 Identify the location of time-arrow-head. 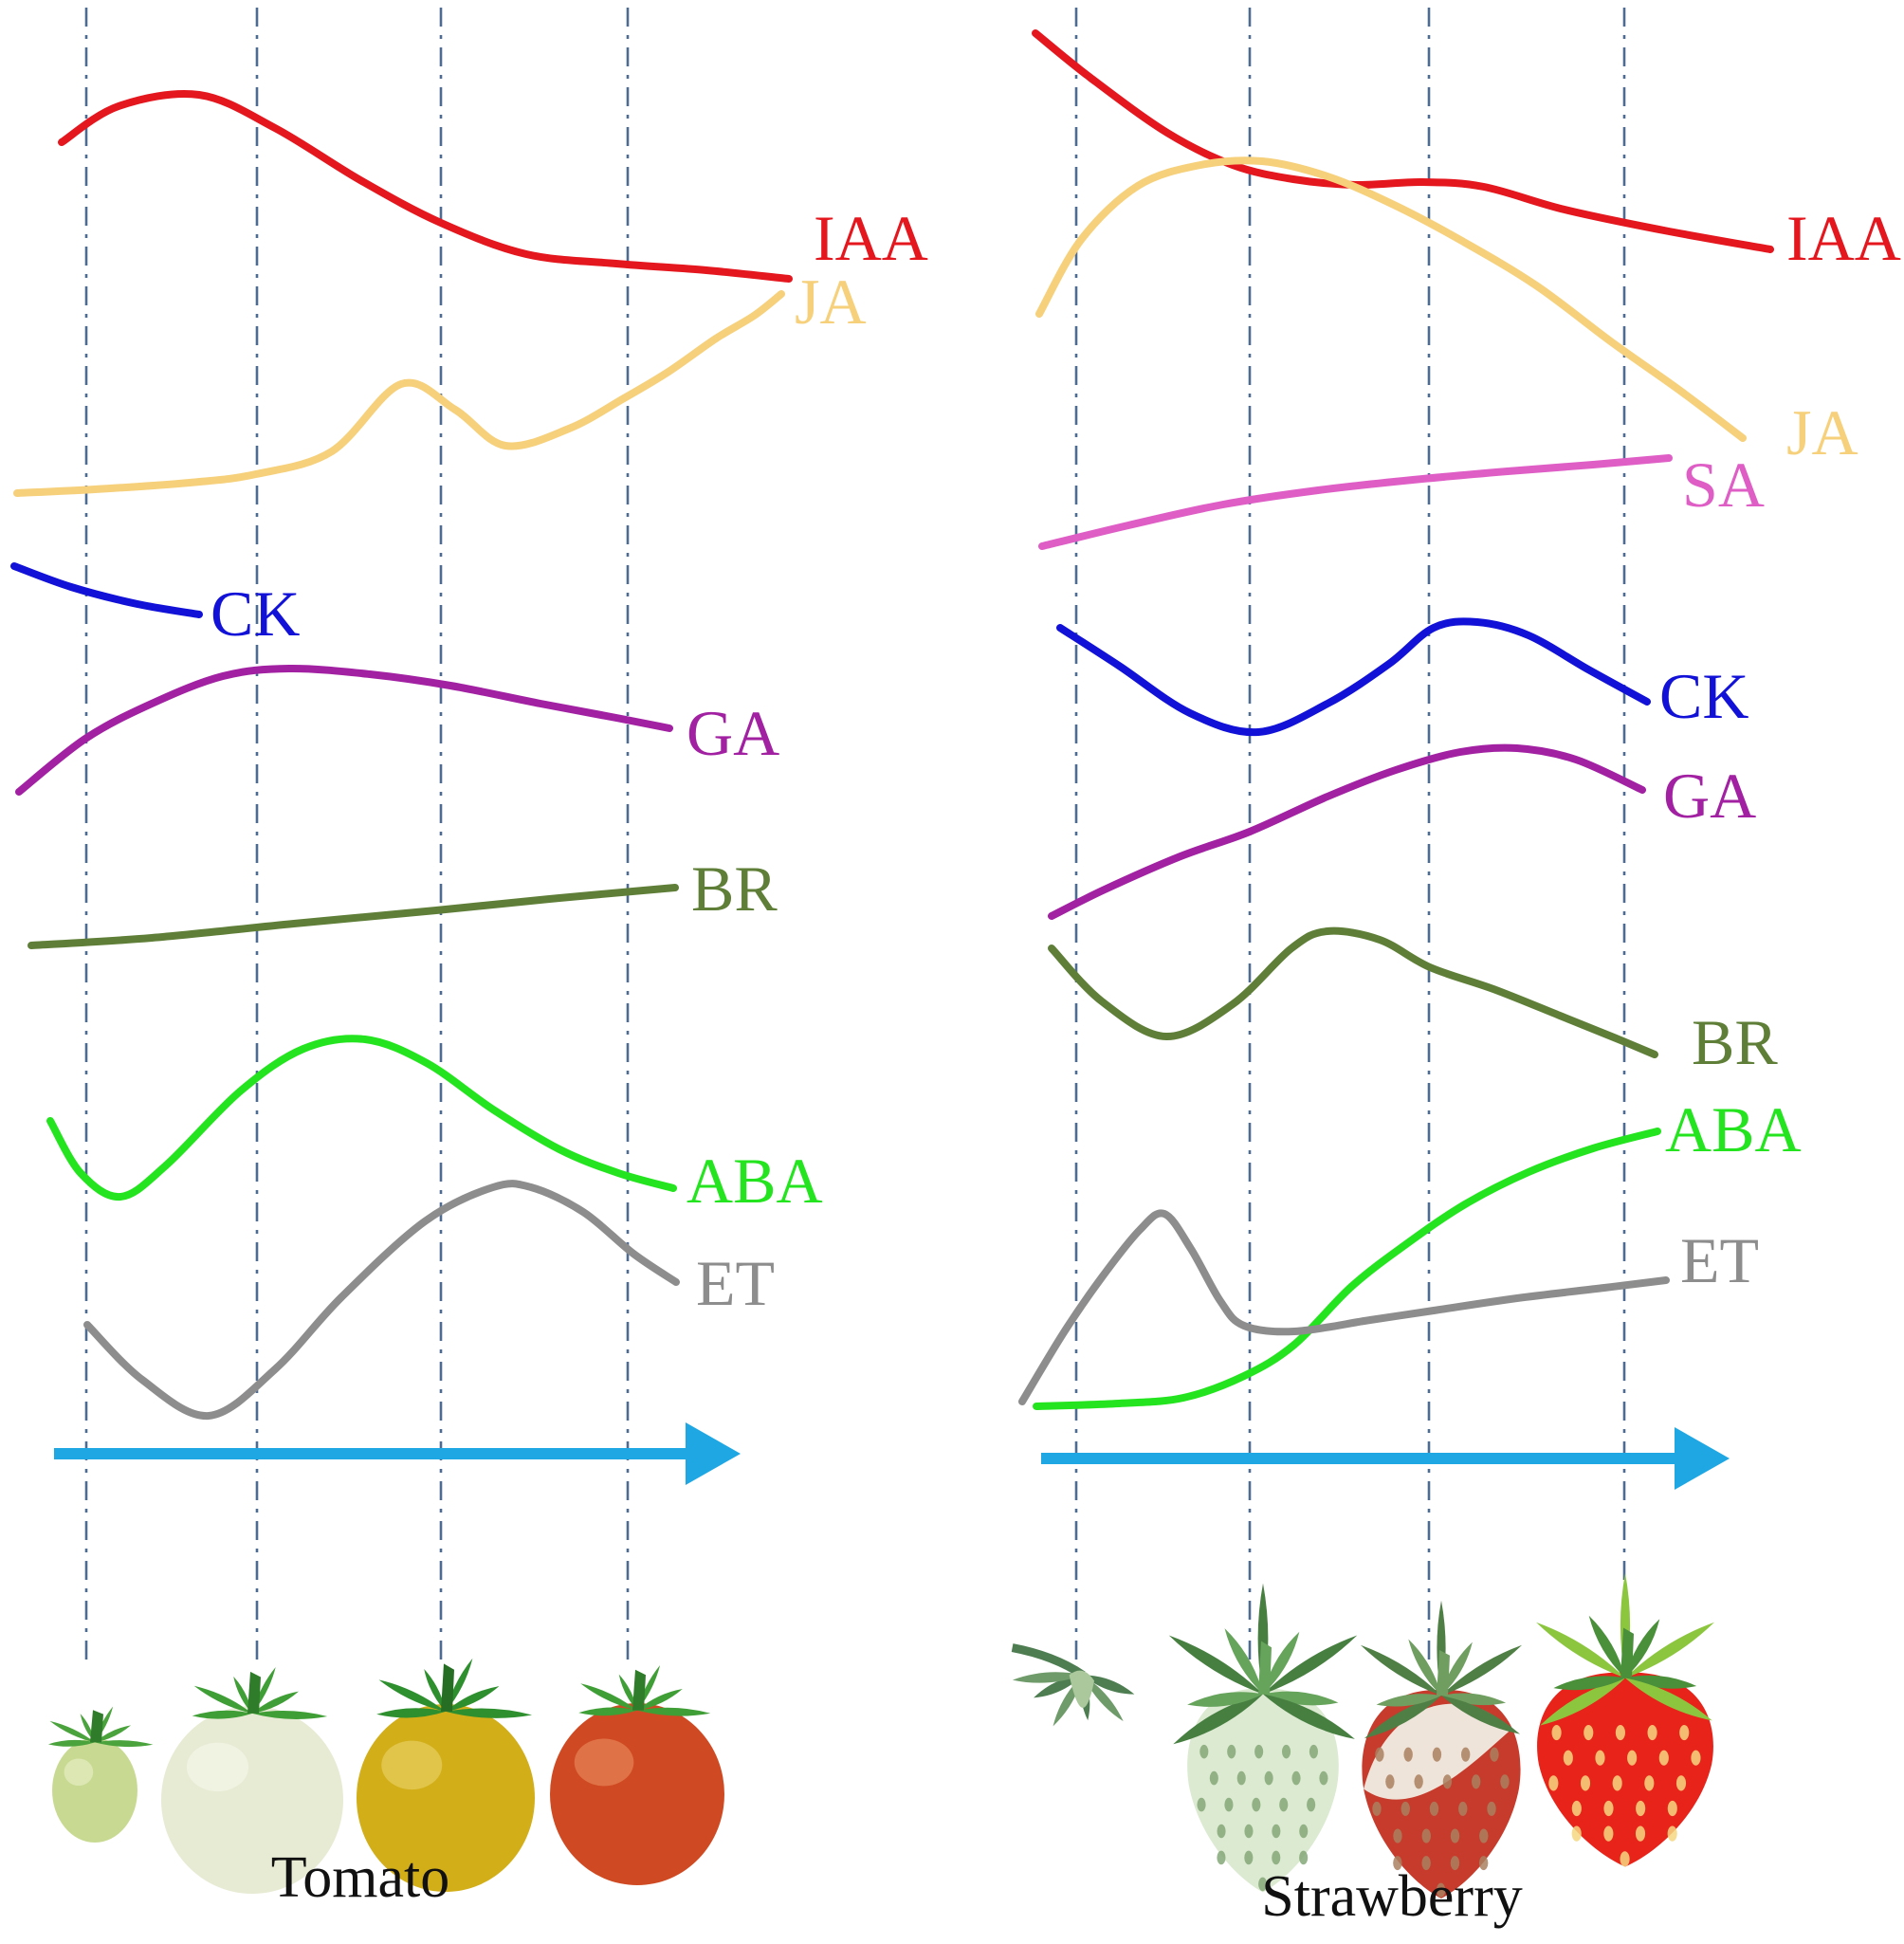
(713, 1453).